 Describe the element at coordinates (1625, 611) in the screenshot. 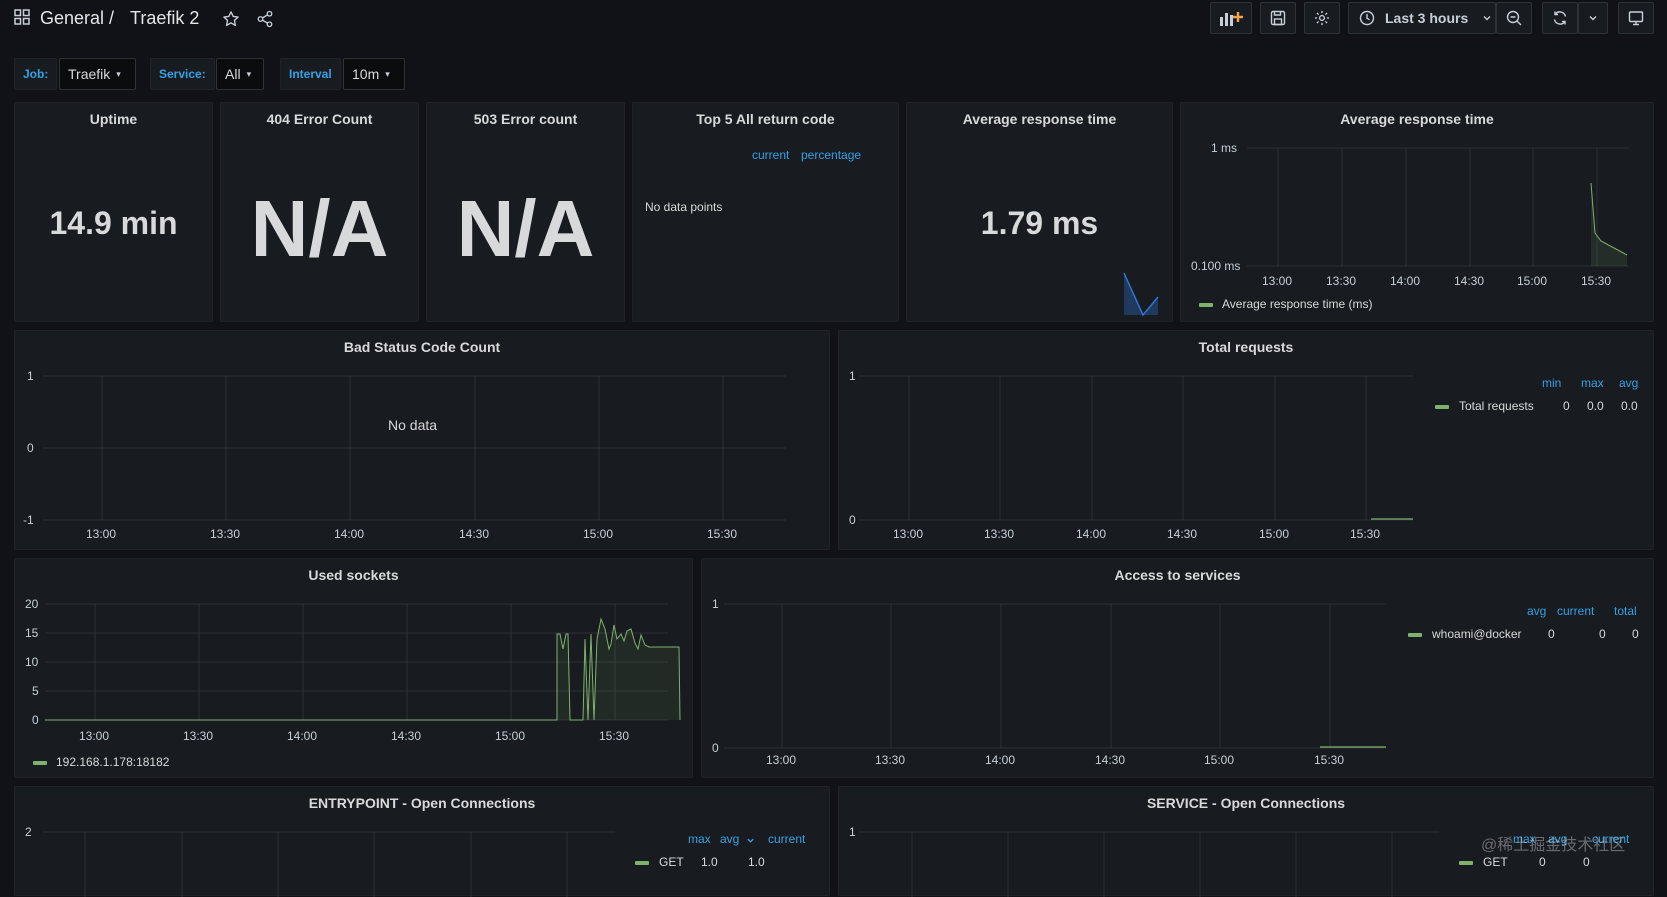

I see `legend-header-total: total` at that location.